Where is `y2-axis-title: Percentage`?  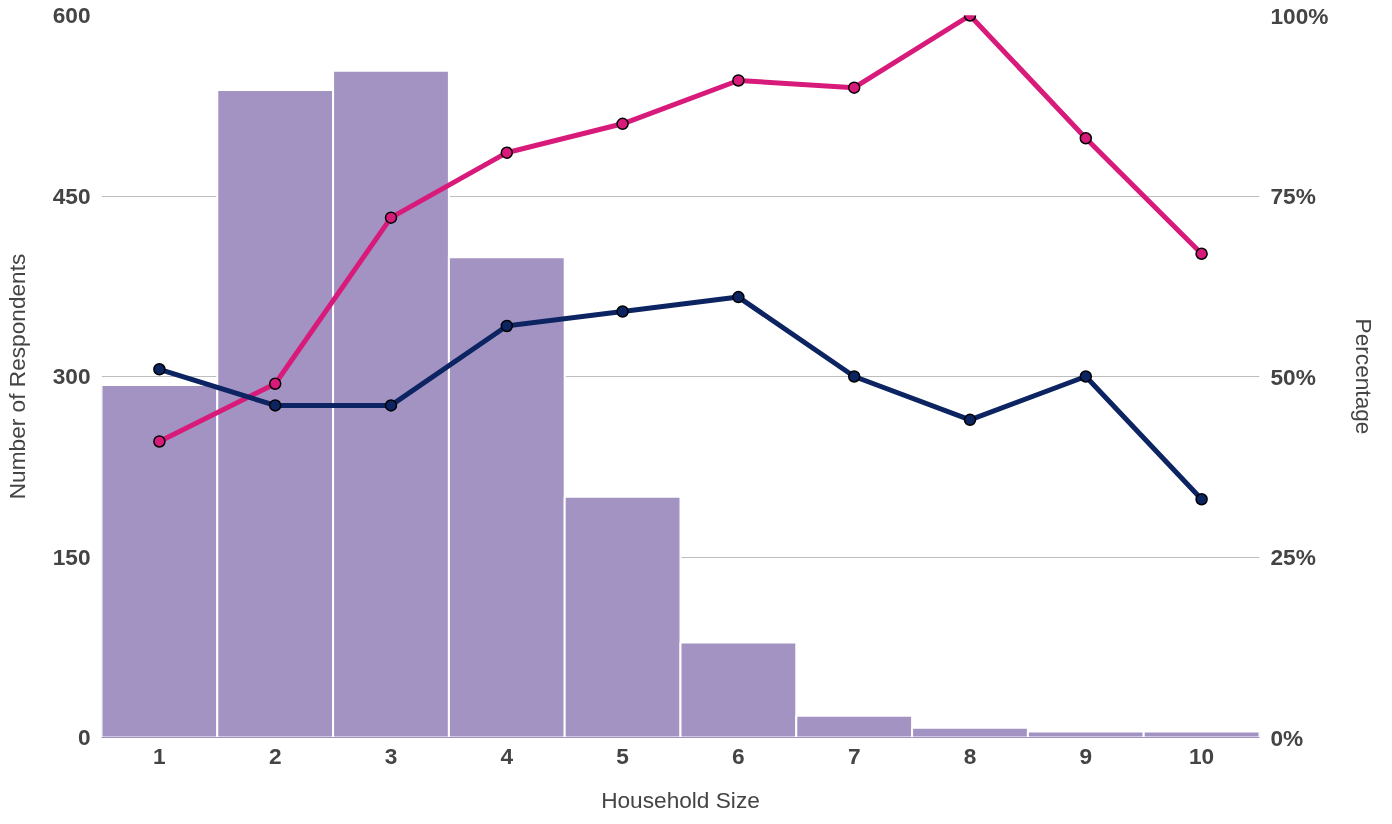
y2-axis-title: Percentage is located at coordinates (1364, 376).